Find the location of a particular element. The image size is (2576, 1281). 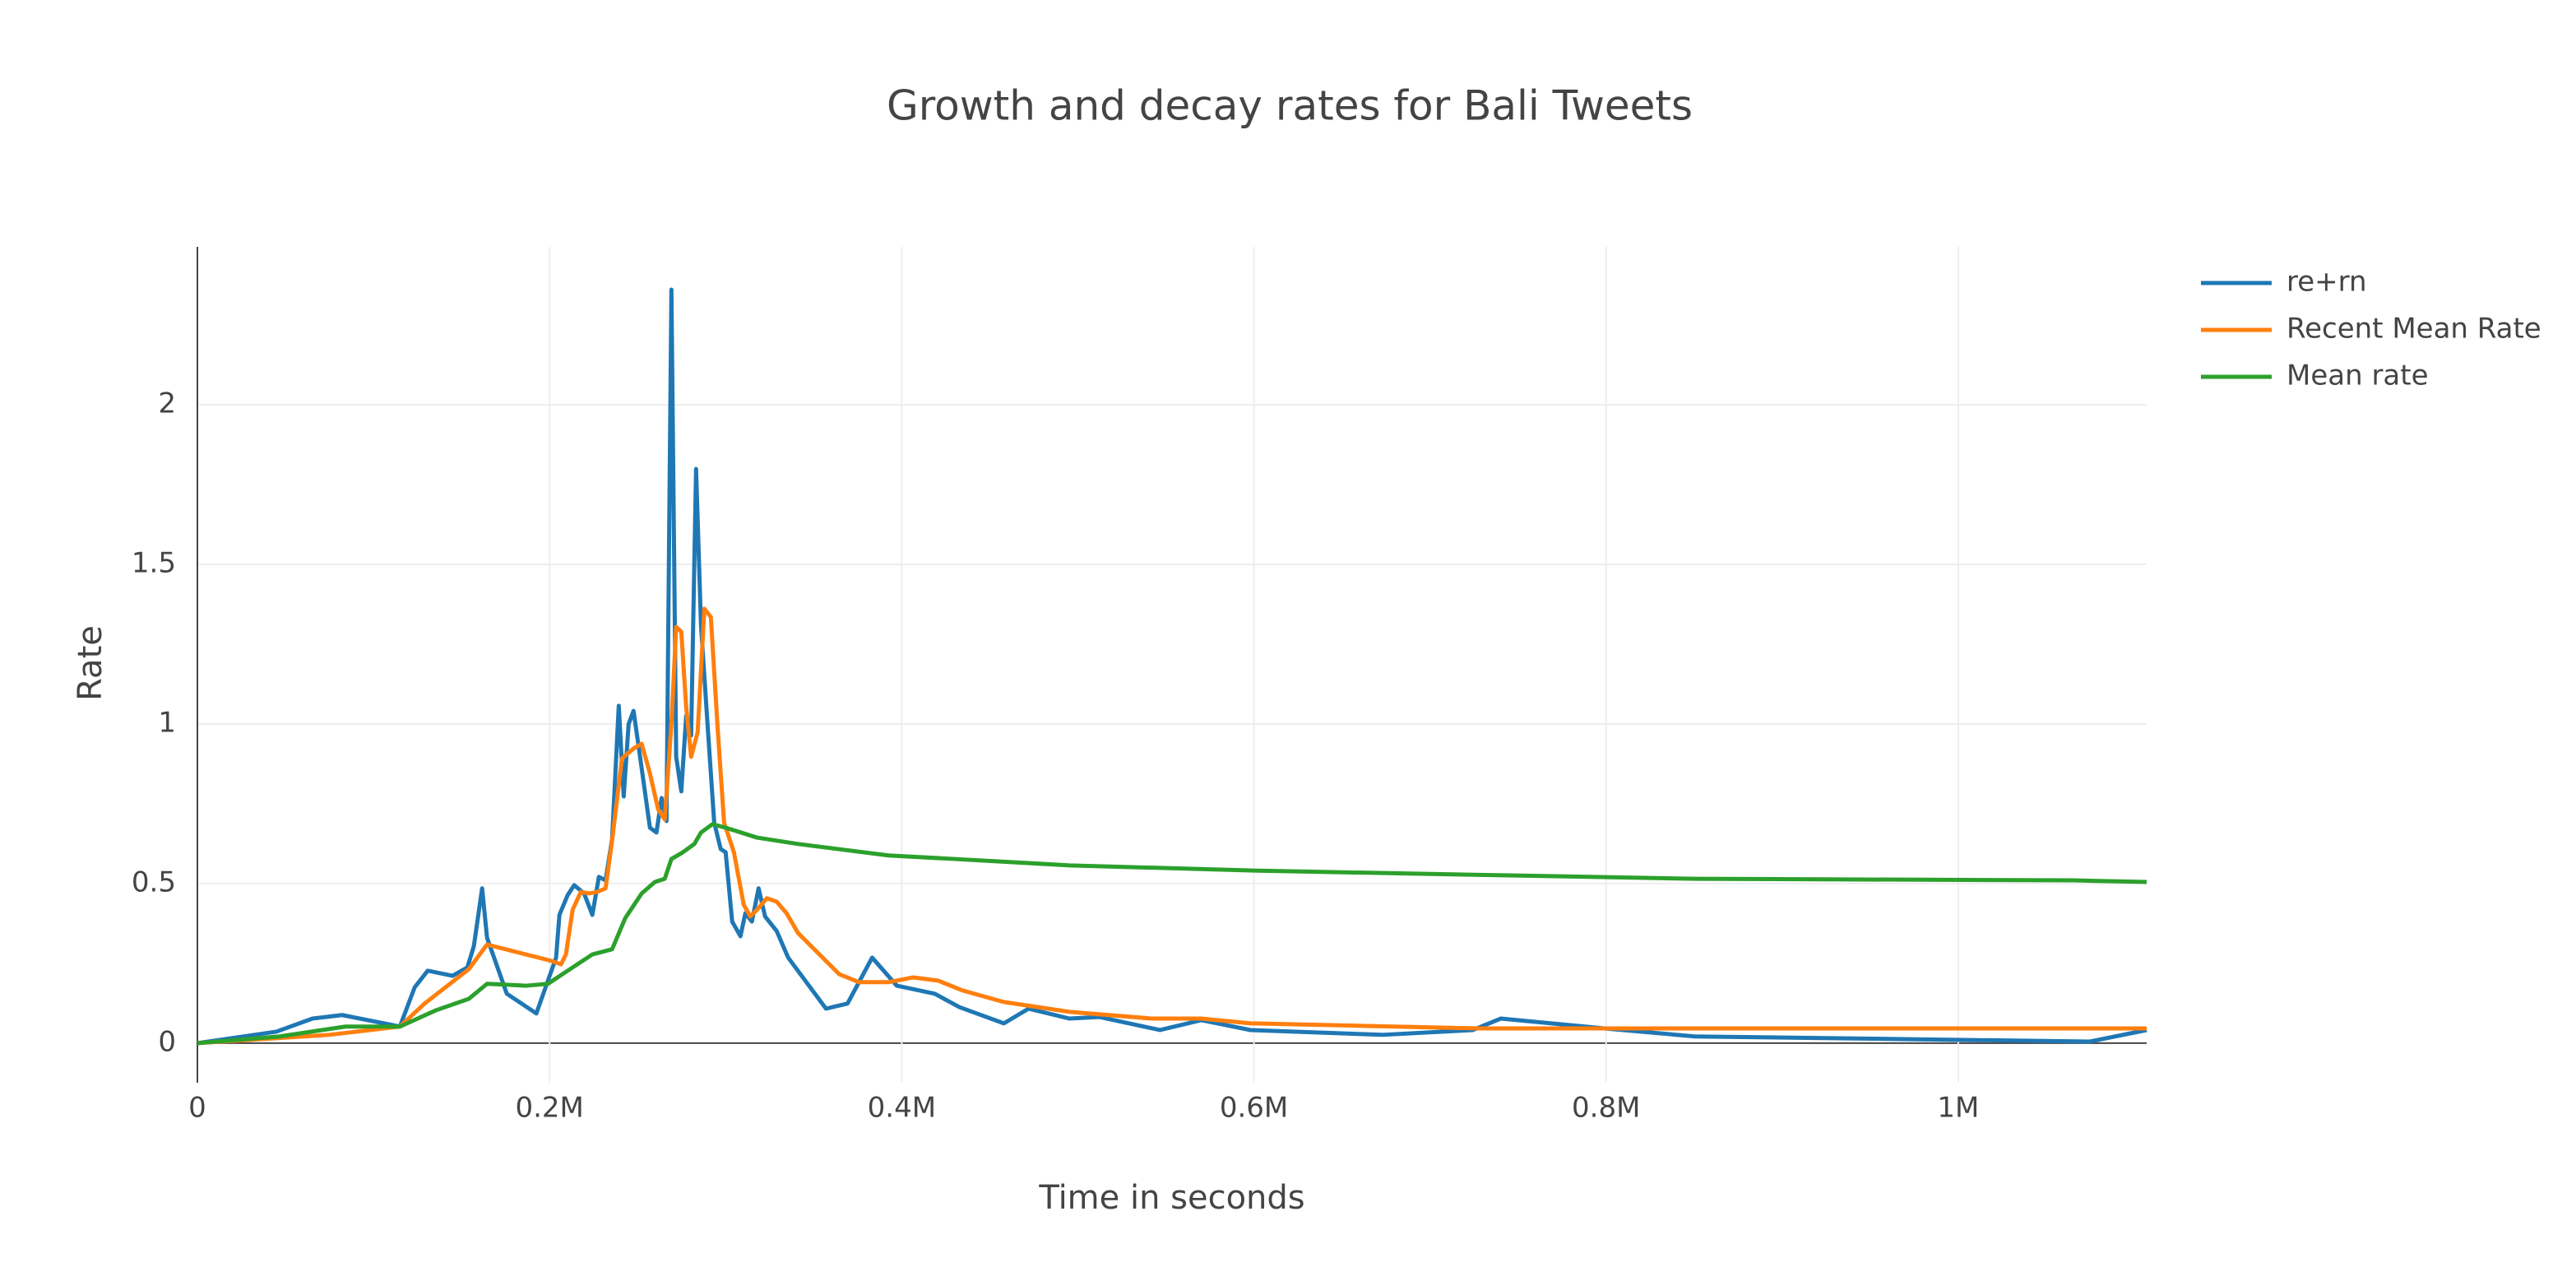

legend-label: Mean rate is located at coordinates (2357, 376).